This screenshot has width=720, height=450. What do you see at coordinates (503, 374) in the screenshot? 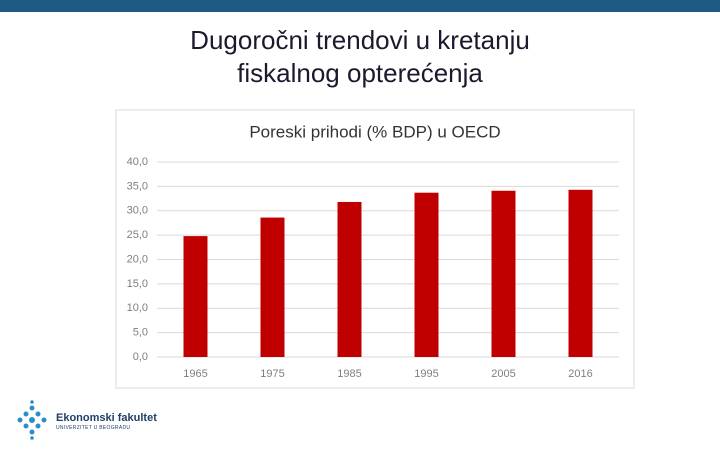
I see `x-tick-label: 2005` at bounding box center [503, 374].